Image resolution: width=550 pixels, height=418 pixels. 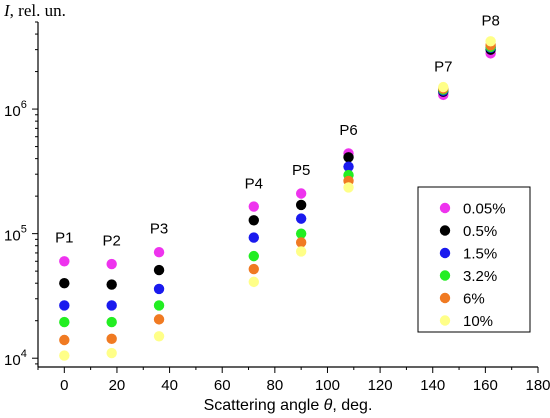 I want to click on point-label: P8, so click(x=490, y=20).